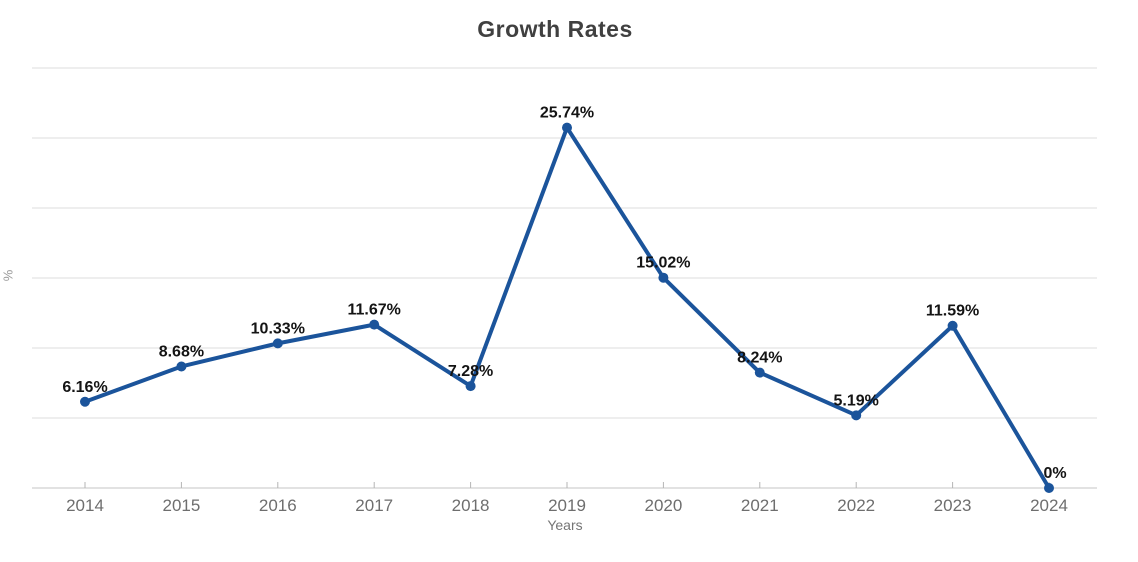 The width and height of the screenshot is (1138, 562). Describe the element at coordinates (374, 310) in the screenshot. I see `data-point-label: 11.67%` at that location.